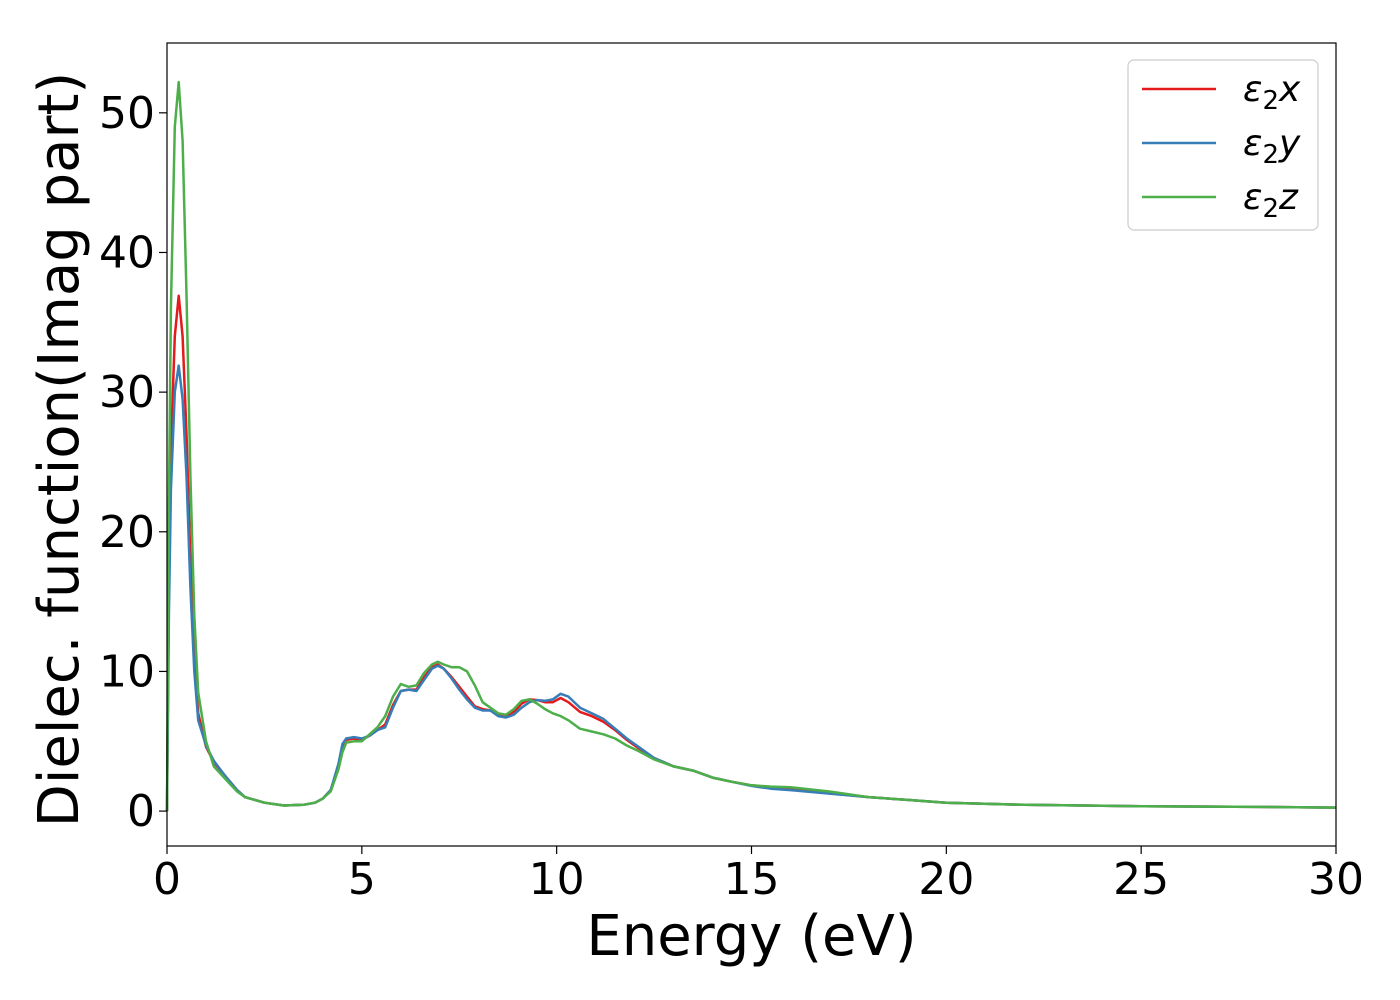 The image size is (1400, 1000). I want to click on x-tick-label: 10, so click(557, 879).